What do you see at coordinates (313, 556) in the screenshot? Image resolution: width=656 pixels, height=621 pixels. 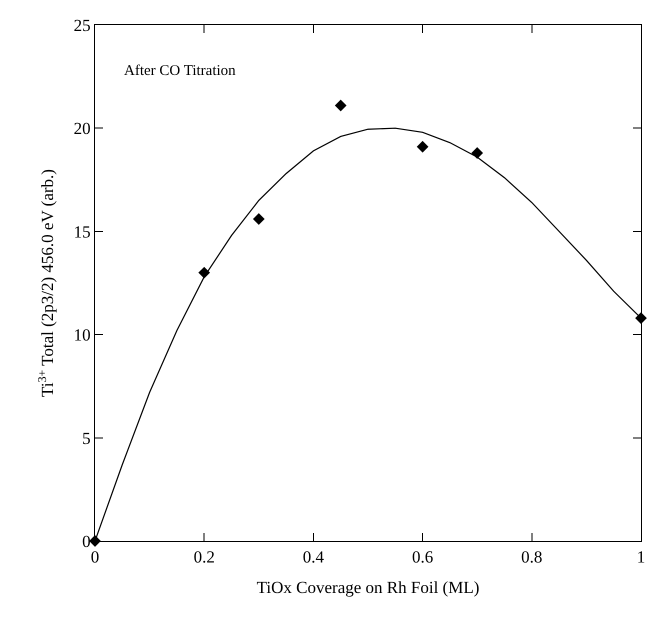 I see `x-tick-label: 0.4` at bounding box center [313, 556].